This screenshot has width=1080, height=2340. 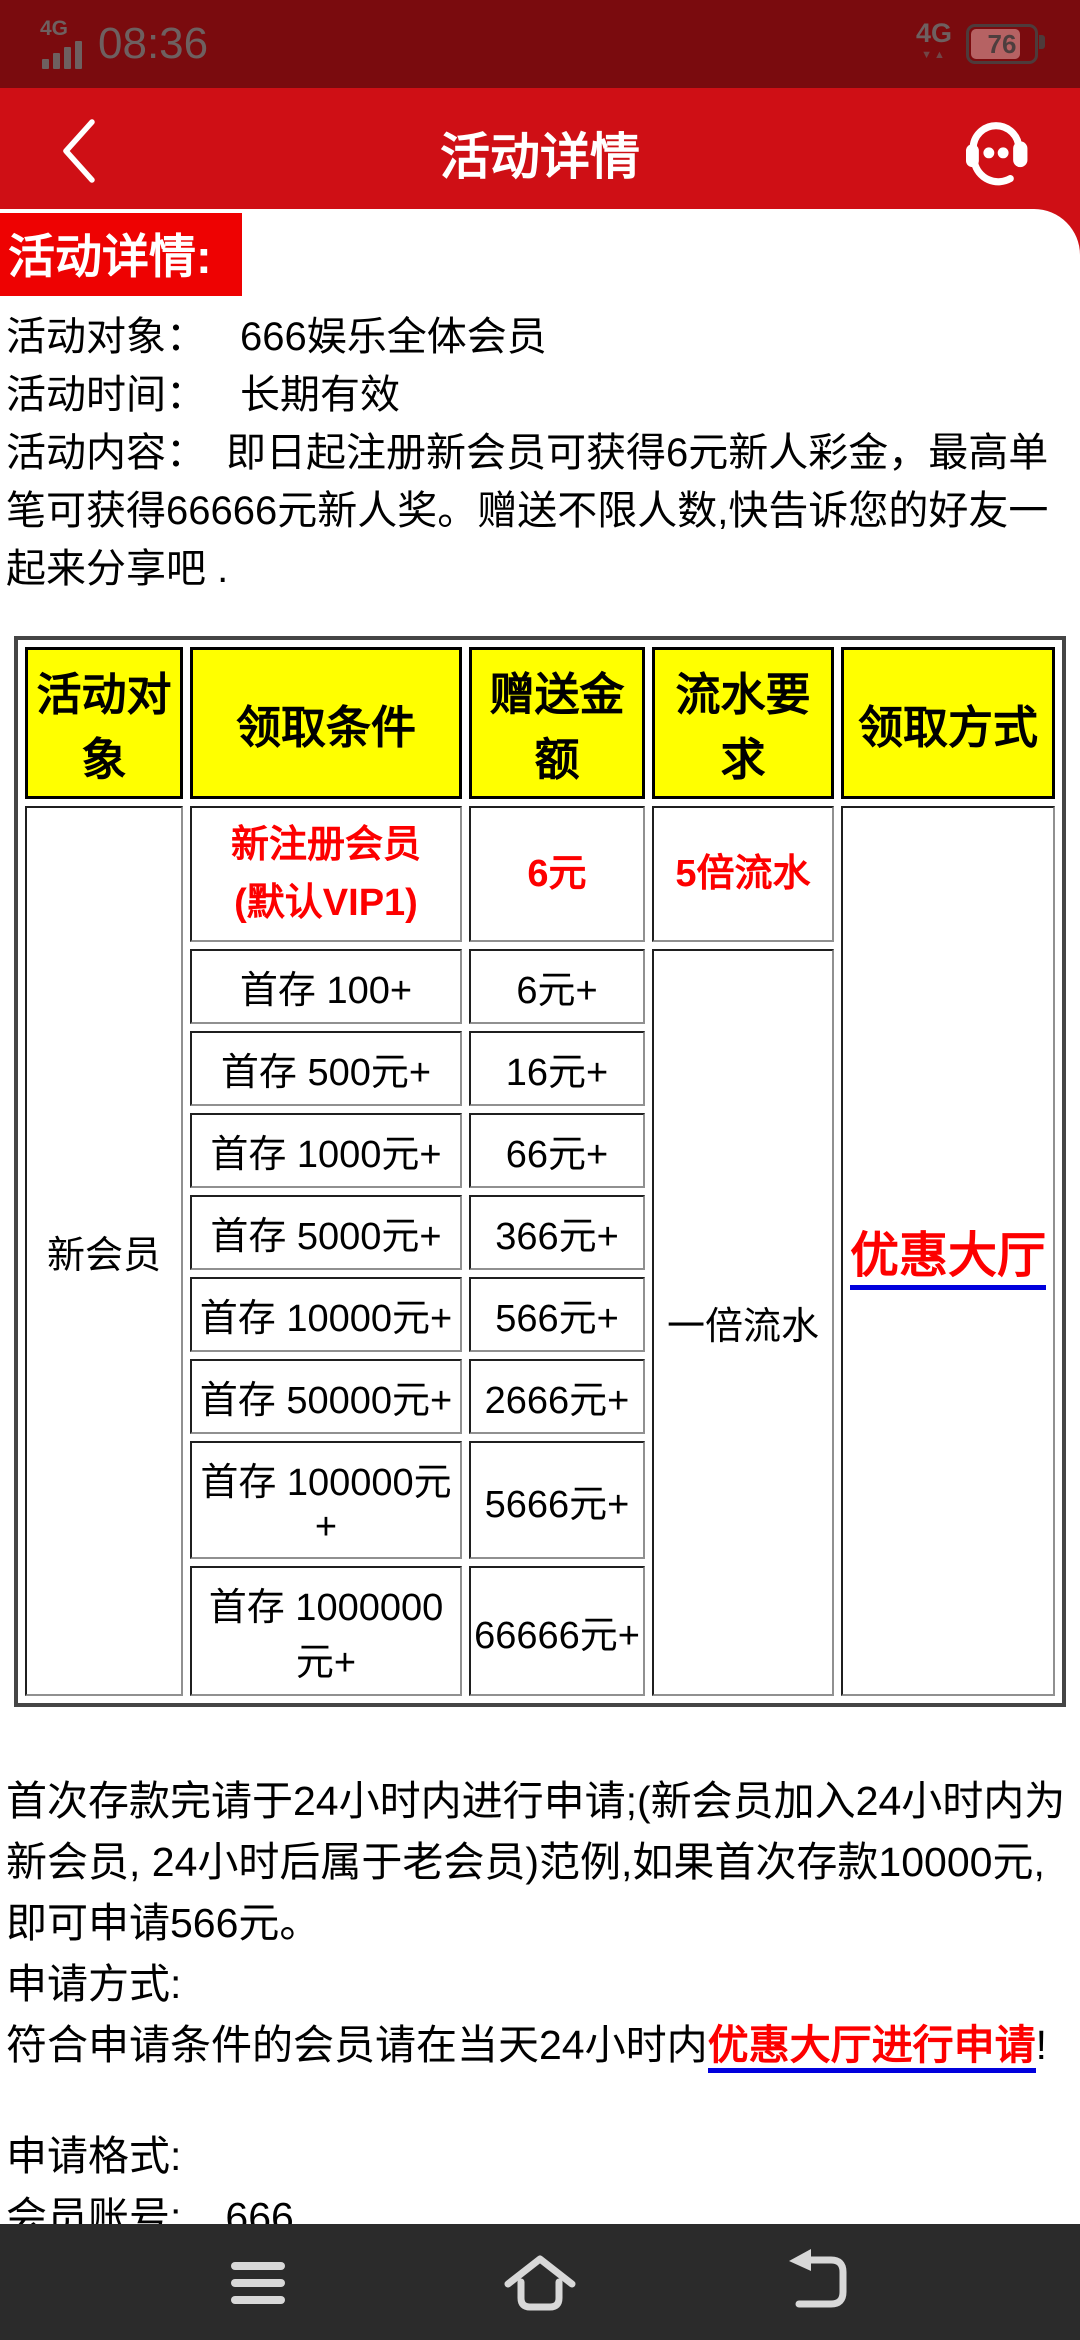 I want to click on table-row: 首存 50000元+ 2666元+, so click(x=540, y=1396).